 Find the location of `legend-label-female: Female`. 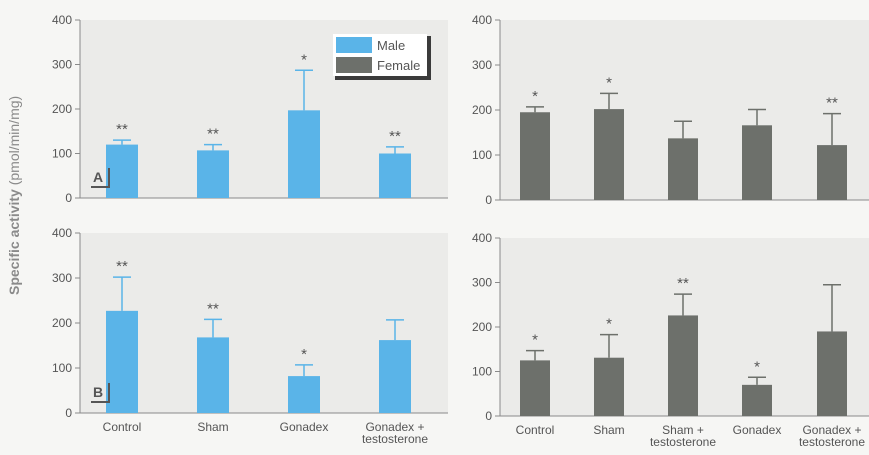

legend-label-female: Female is located at coordinates (398, 65).